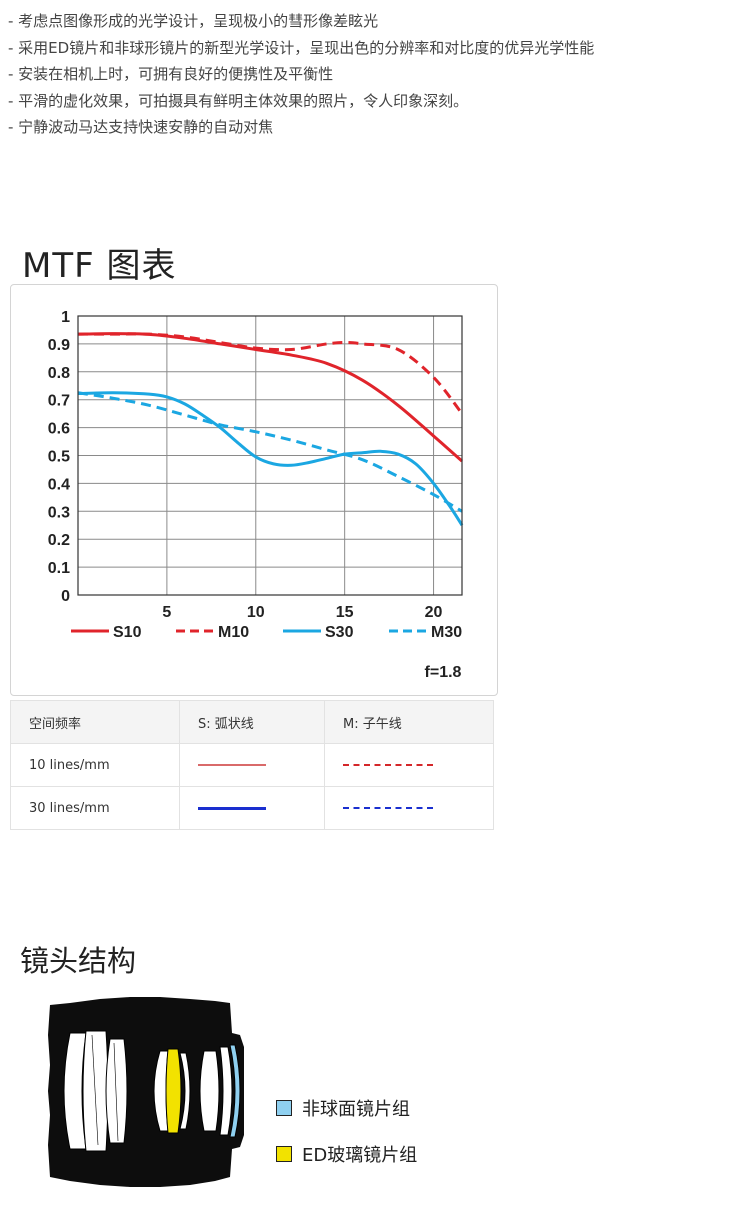 The height and width of the screenshot is (1206, 750). I want to click on legend-label: M10, so click(233, 632).